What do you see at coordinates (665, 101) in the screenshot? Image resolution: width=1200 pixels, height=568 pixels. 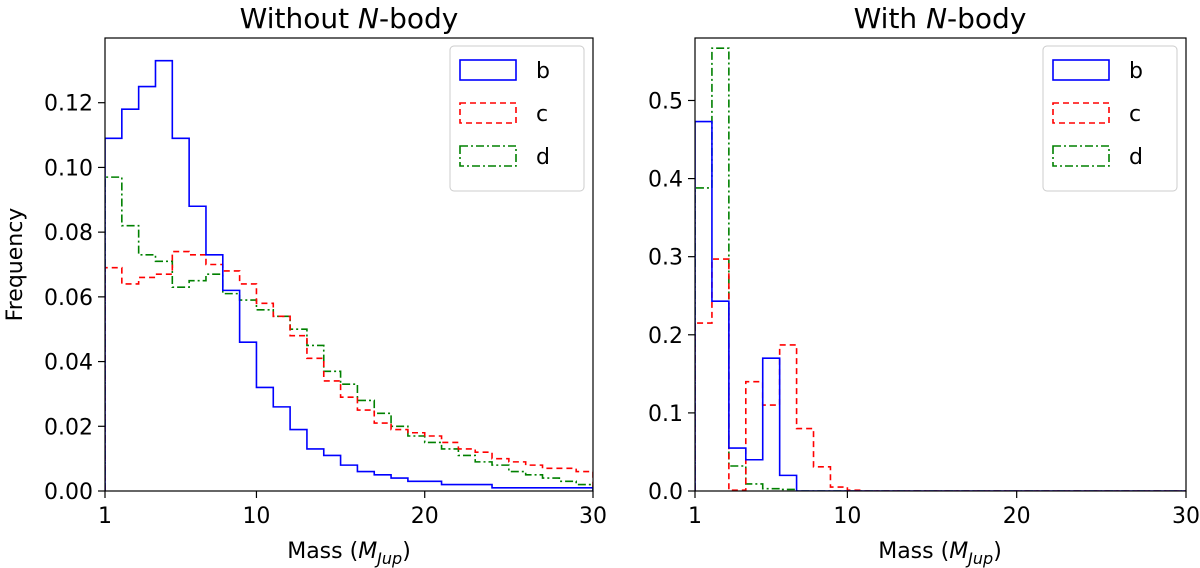 I see `y-tick-label: 0.5` at bounding box center [665, 101].